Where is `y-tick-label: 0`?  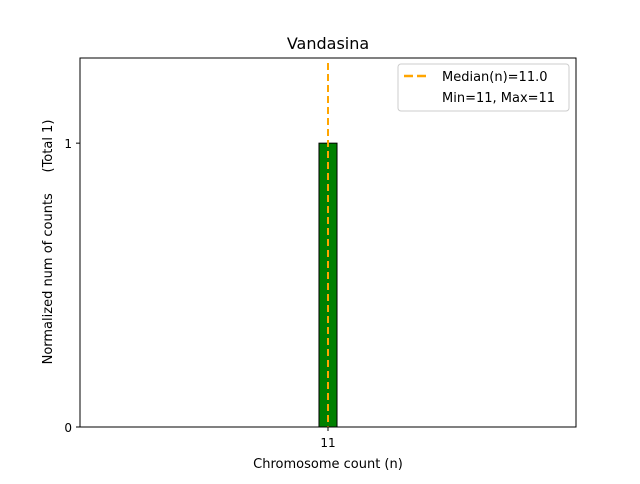 y-tick-label: 0 is located at coordinates (68, 428).